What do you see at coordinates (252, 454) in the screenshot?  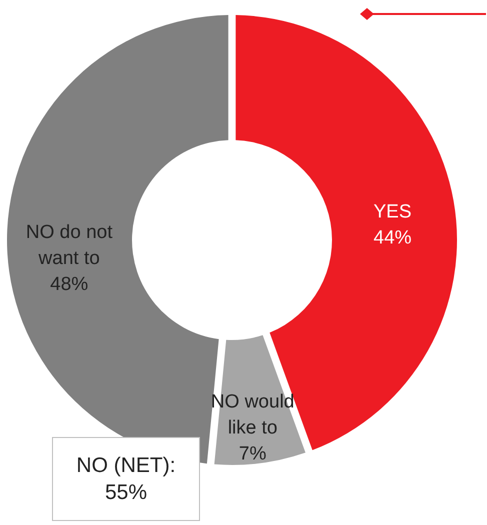 I see `data-label: 7%` at bounding box center [252, 454].